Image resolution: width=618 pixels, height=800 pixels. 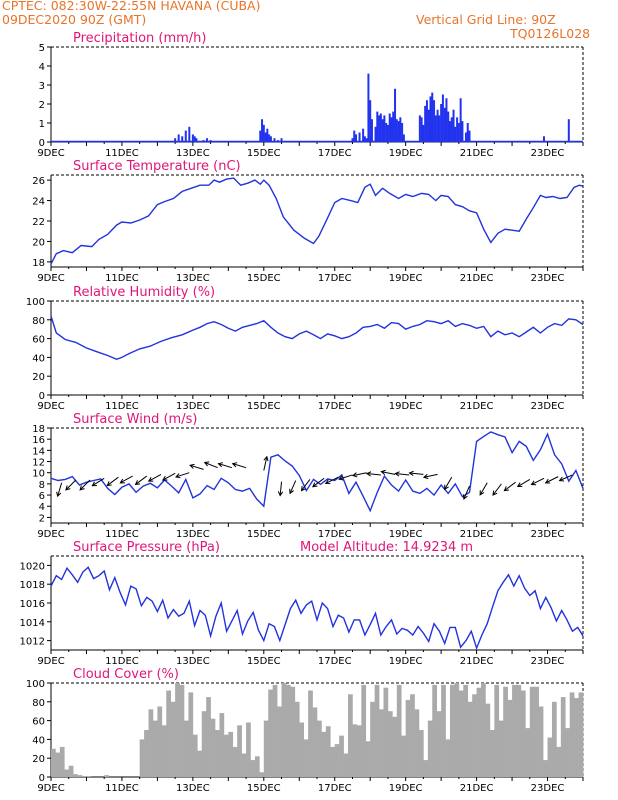 What do you see at coordinates (42, 124) in the screenshot?
I see `y-tick-label: 1` at bounding box center [42, 124].